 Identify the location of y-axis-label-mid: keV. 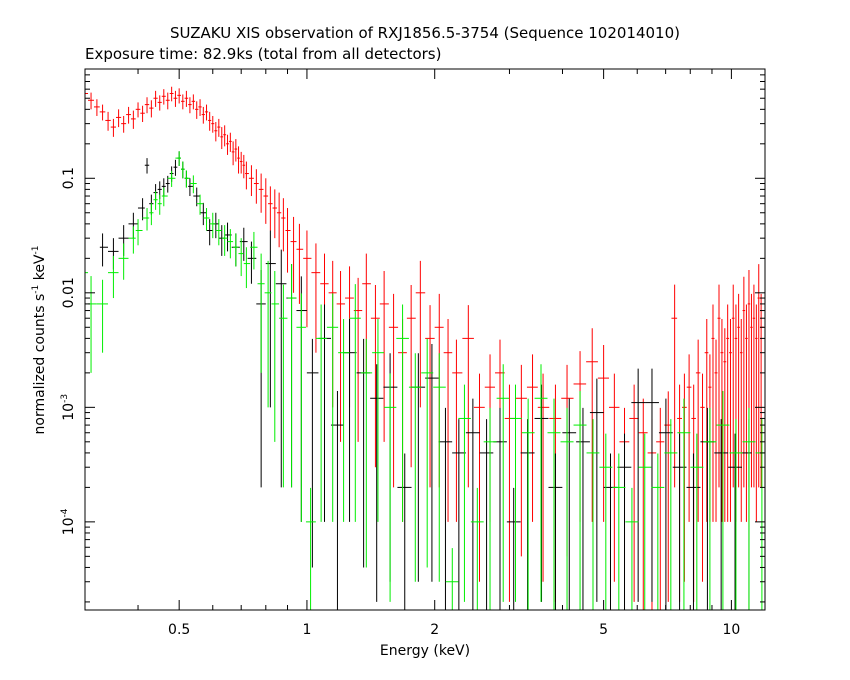
(40, 269).